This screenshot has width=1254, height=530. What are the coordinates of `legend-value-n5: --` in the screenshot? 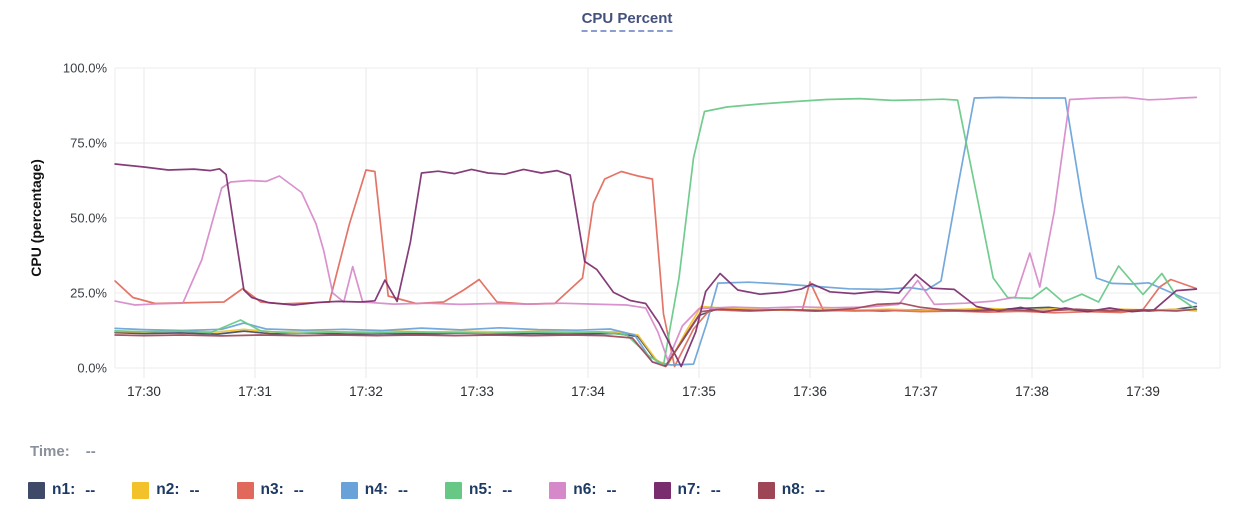 It's located at (507, 490).